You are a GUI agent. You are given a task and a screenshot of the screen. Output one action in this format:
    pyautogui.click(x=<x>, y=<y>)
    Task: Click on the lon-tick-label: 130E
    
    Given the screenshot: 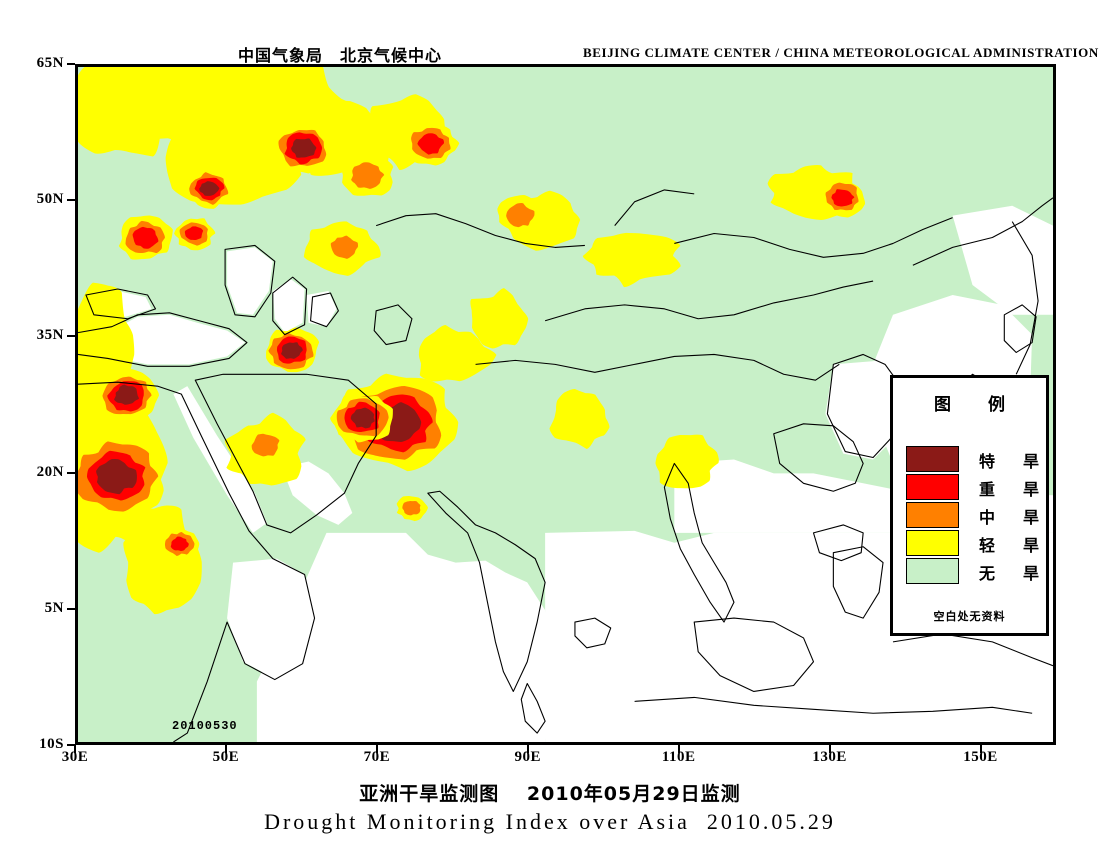 What is the action you would take?
    pyautogui.click(x=829, y=757)
    